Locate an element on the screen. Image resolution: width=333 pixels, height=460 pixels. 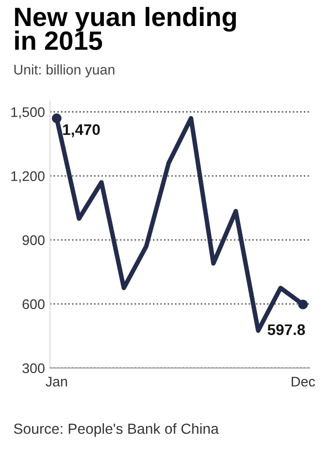
data-label: 1,470 is located at coordinates (81, 131).